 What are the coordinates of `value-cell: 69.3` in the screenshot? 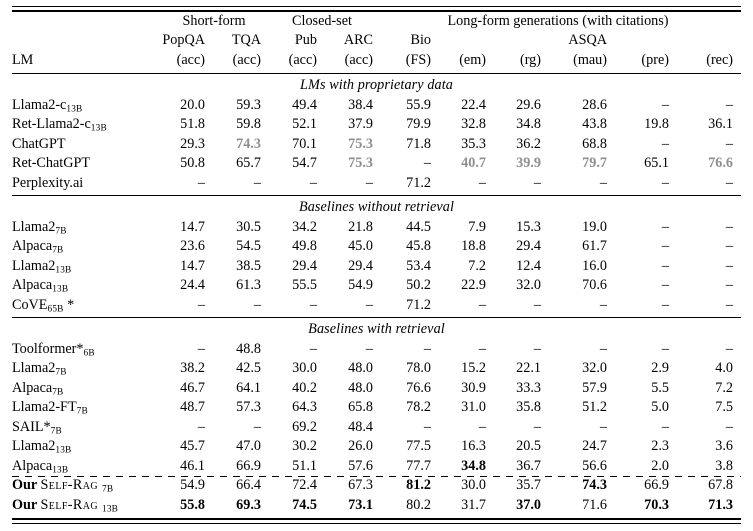 It's located at (248, 504).